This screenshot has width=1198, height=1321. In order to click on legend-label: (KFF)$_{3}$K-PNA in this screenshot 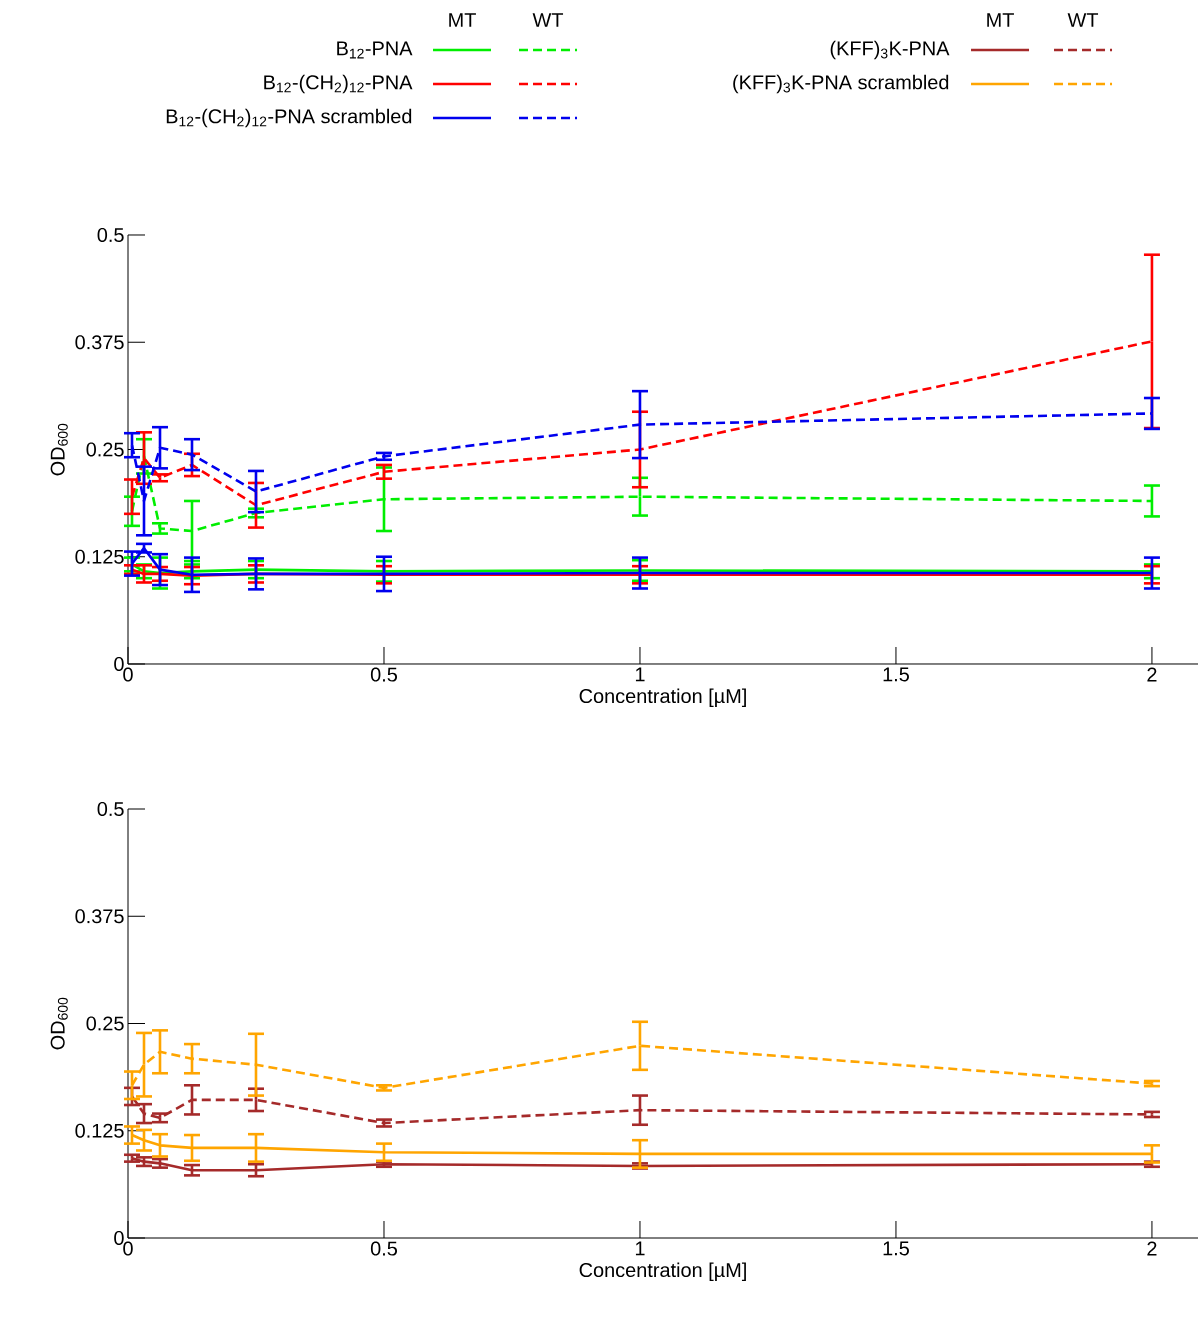, I will do `click(890, 50)`.